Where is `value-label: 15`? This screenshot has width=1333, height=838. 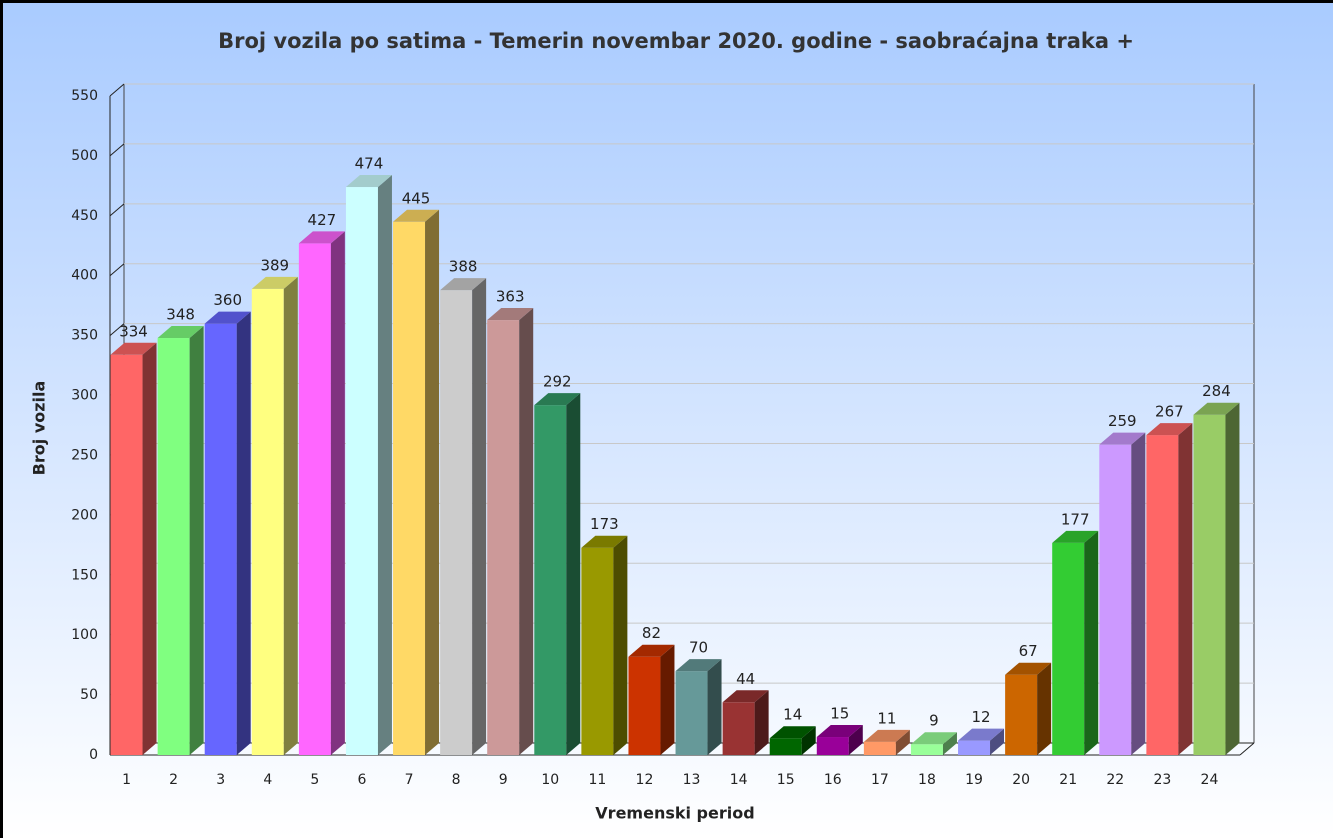
value-label: 15 is located at coordinates (839, 714).